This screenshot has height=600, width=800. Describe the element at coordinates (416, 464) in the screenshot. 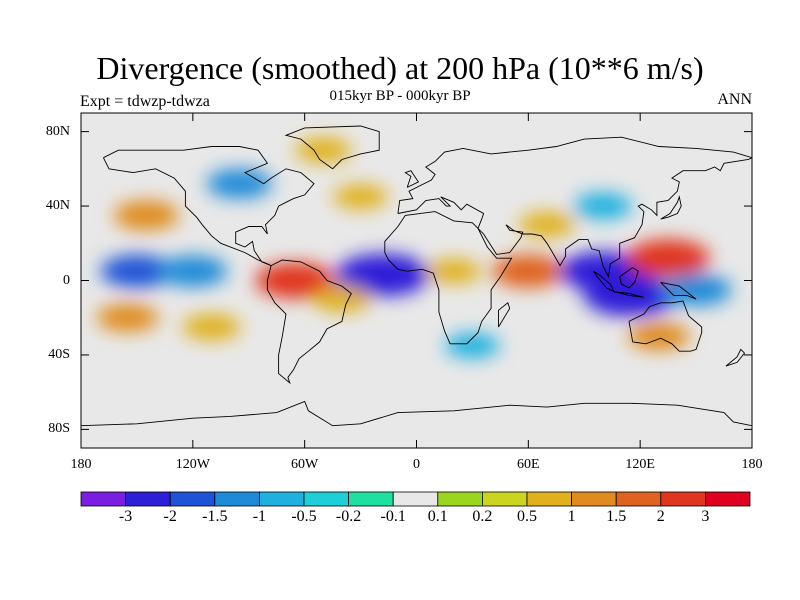

I see `x-tick-label: 0` at that location.